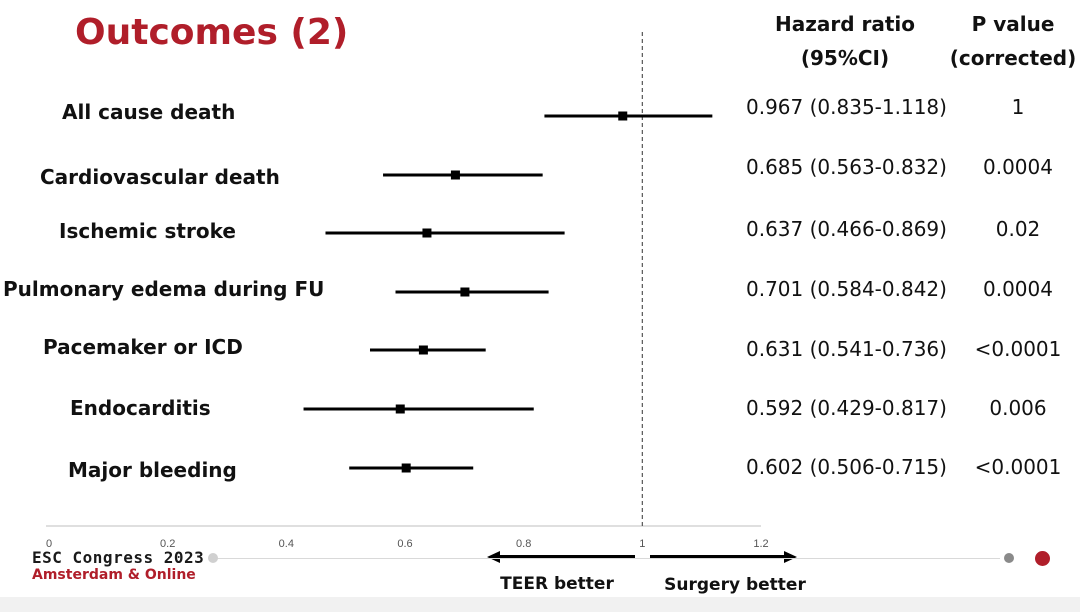 The width and height of the screenshot is (1080, 612). What do you see at coordinates (846, 349) in the screenshot?
I see `hazard-ratio-value: 0.631 (0.541-0.736)` at bounding box center [846, 349].